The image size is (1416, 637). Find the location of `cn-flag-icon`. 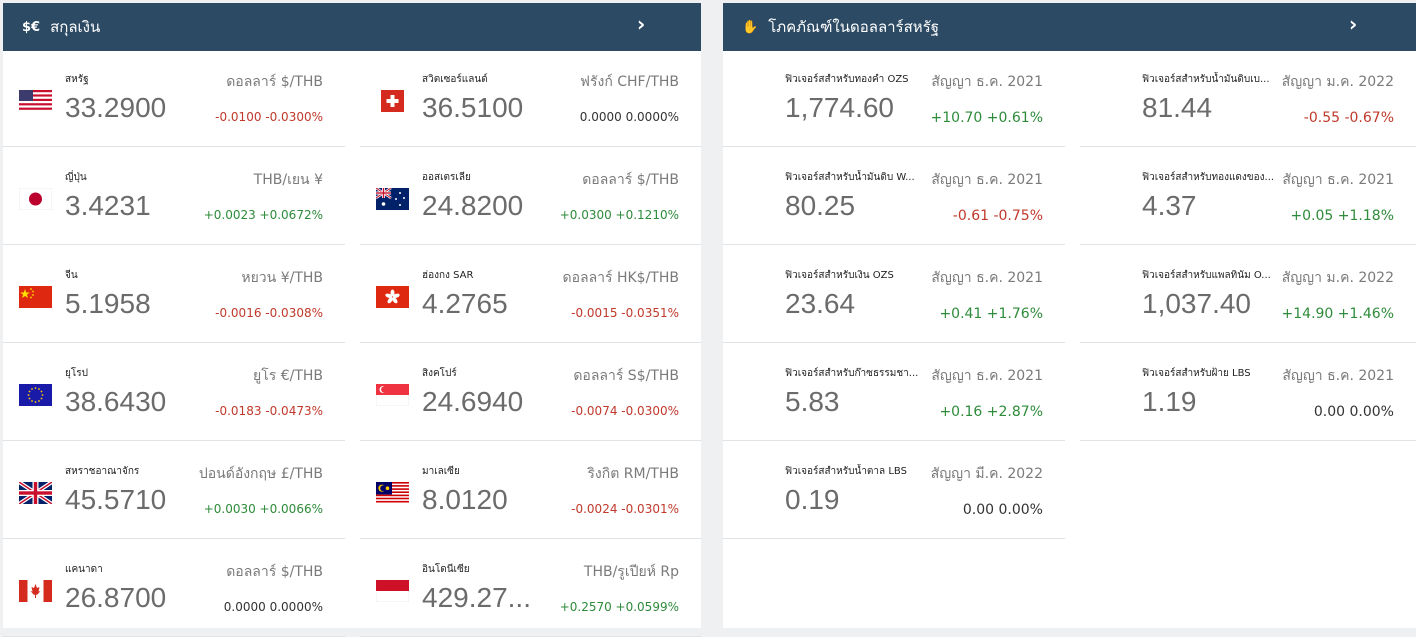

cn-flag-icon is located at coordinates (35, 297).